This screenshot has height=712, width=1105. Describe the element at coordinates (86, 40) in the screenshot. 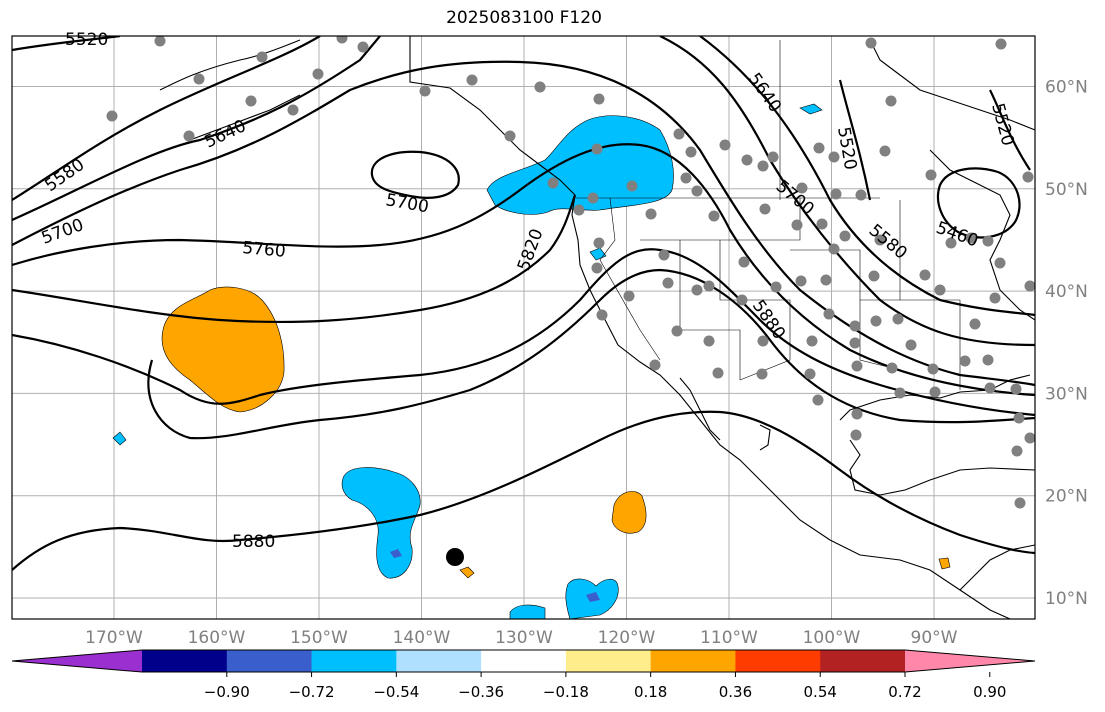

I see `contour-label: 5520` at that location.